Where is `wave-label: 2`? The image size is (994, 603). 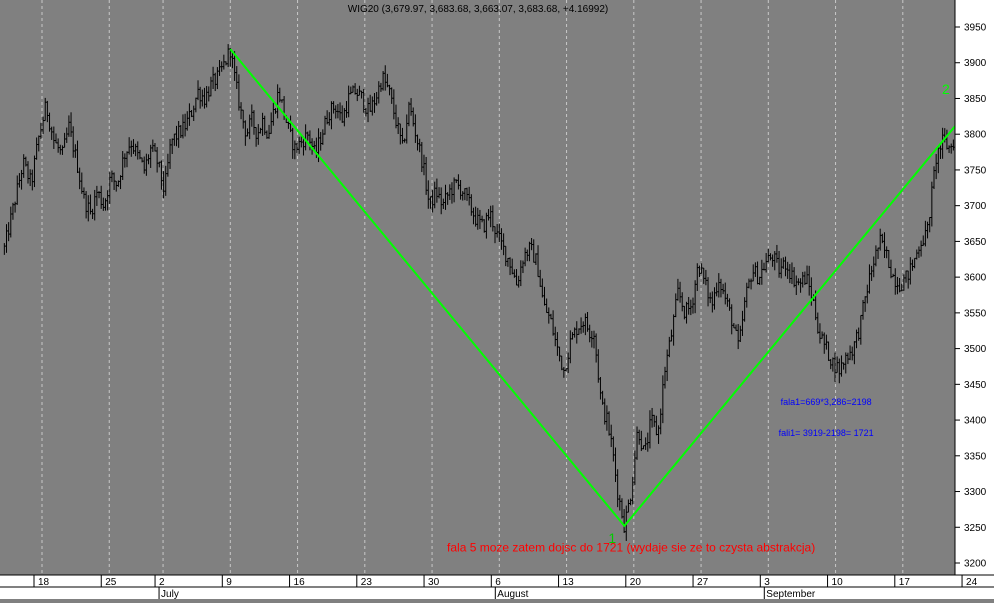 wave-label: 2 is located at coordinates (946, 89).